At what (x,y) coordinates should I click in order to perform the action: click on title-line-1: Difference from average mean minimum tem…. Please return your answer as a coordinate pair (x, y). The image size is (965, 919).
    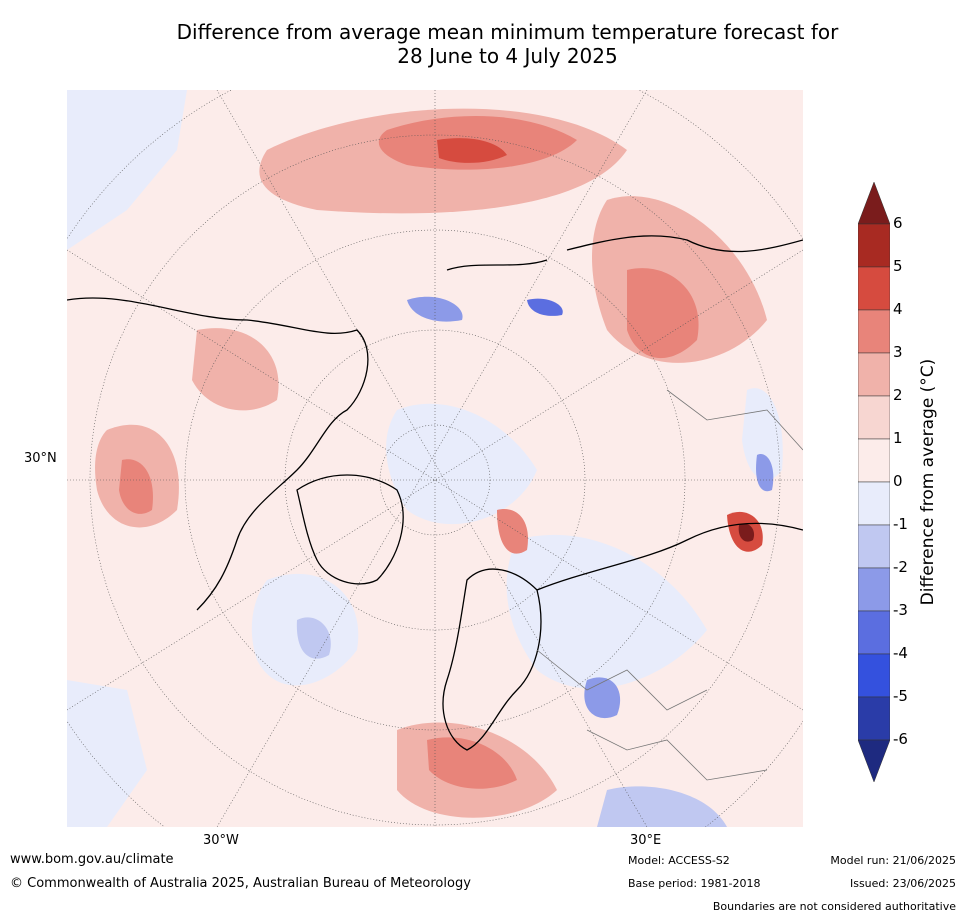
    Looking at the image, I should click on (507, 32).